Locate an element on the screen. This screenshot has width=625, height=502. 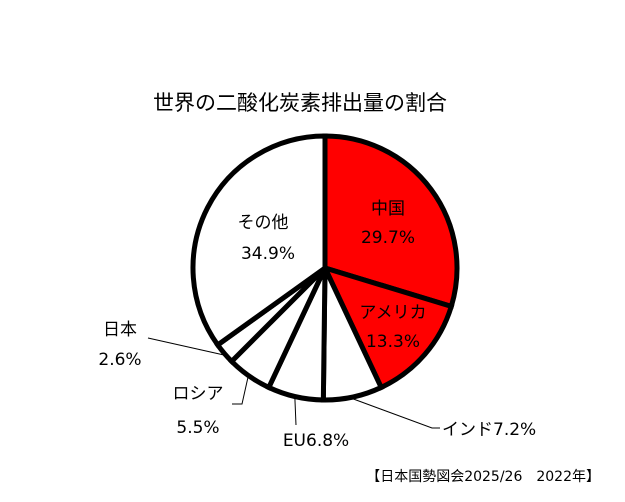
slice-label-usa: アメリカ is located at coordinates (392, 313).